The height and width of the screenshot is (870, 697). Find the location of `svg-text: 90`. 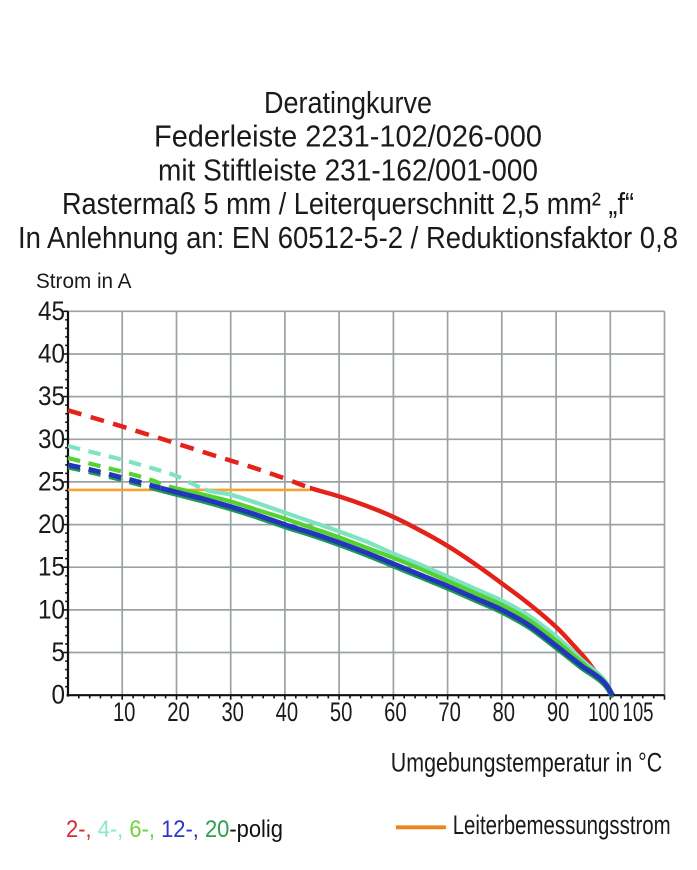

svg-text: 90 is located at coordinates (558, 712).